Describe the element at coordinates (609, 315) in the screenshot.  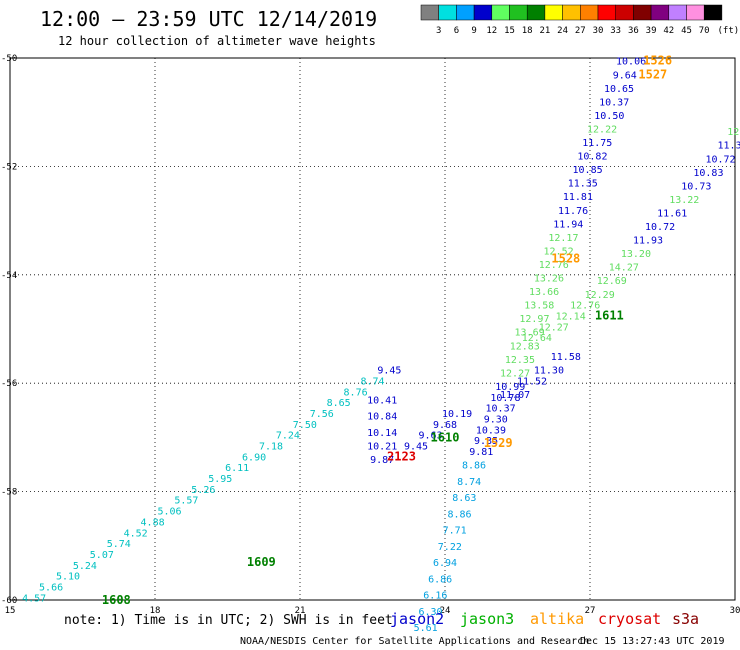
I see `orbit-track-label: 1611` at that location.